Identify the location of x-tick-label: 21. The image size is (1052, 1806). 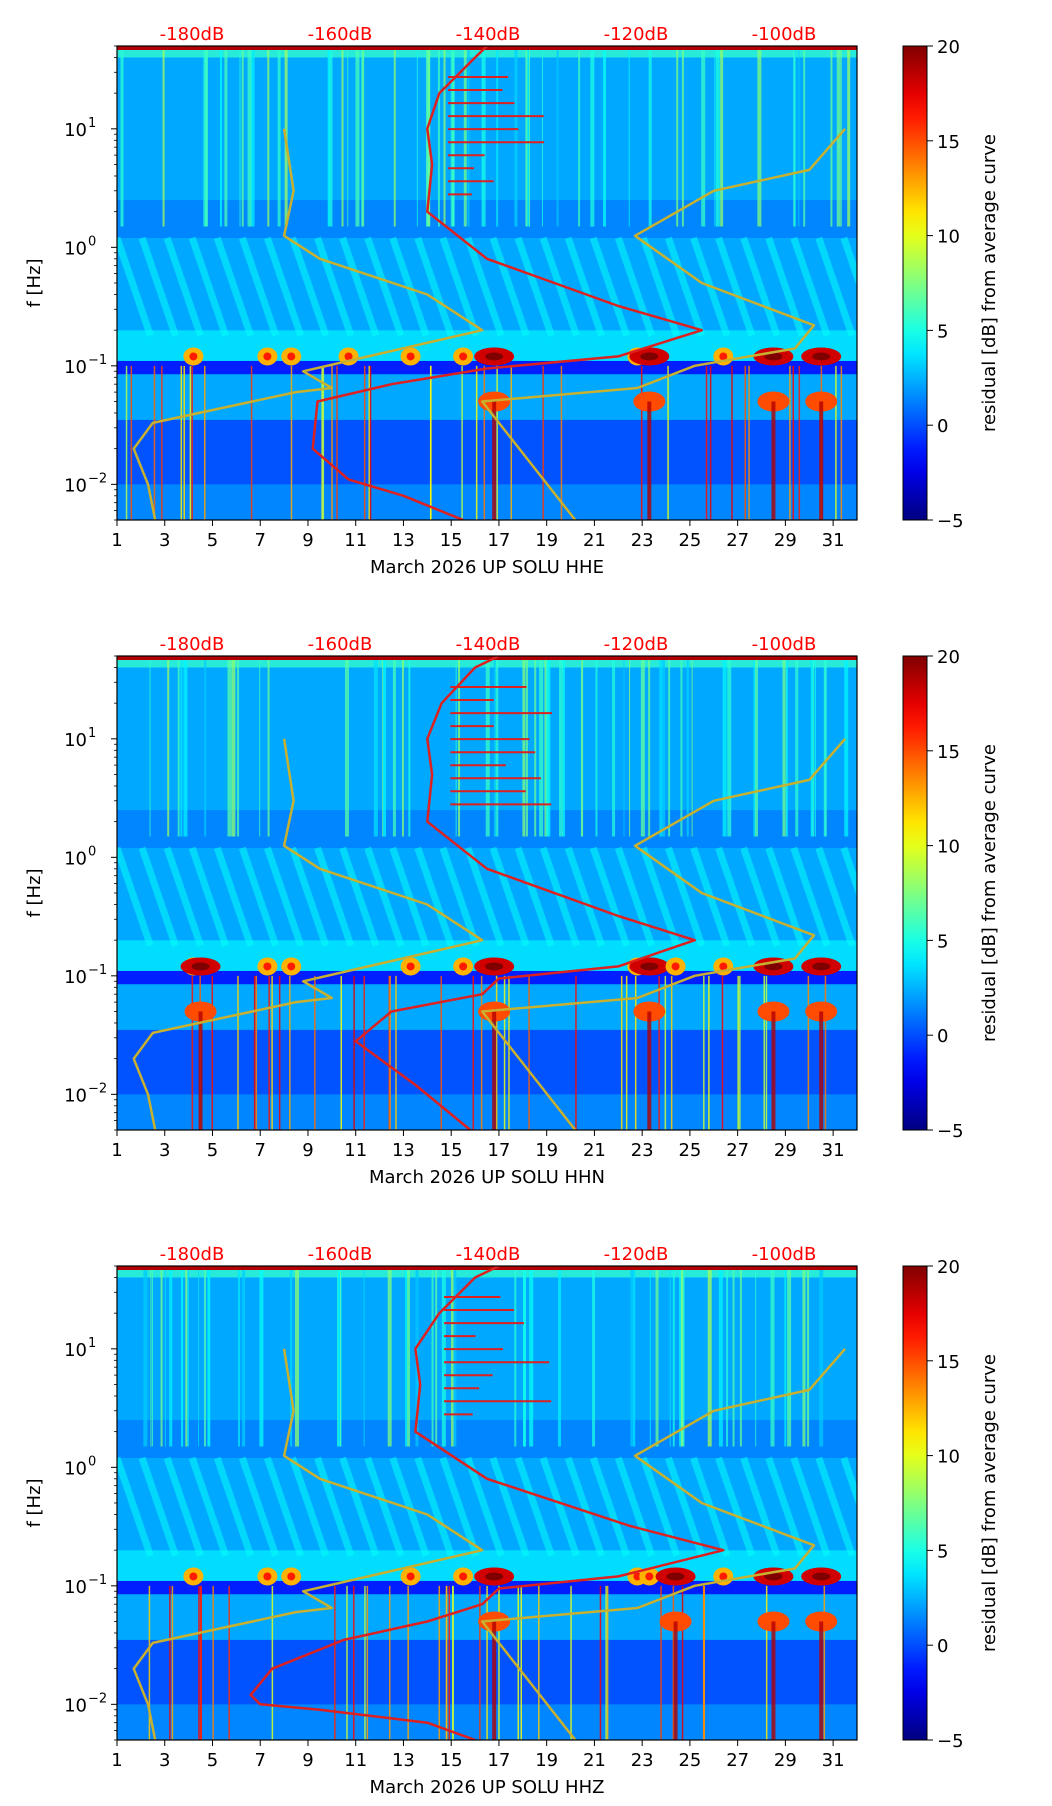
(594, 1150).